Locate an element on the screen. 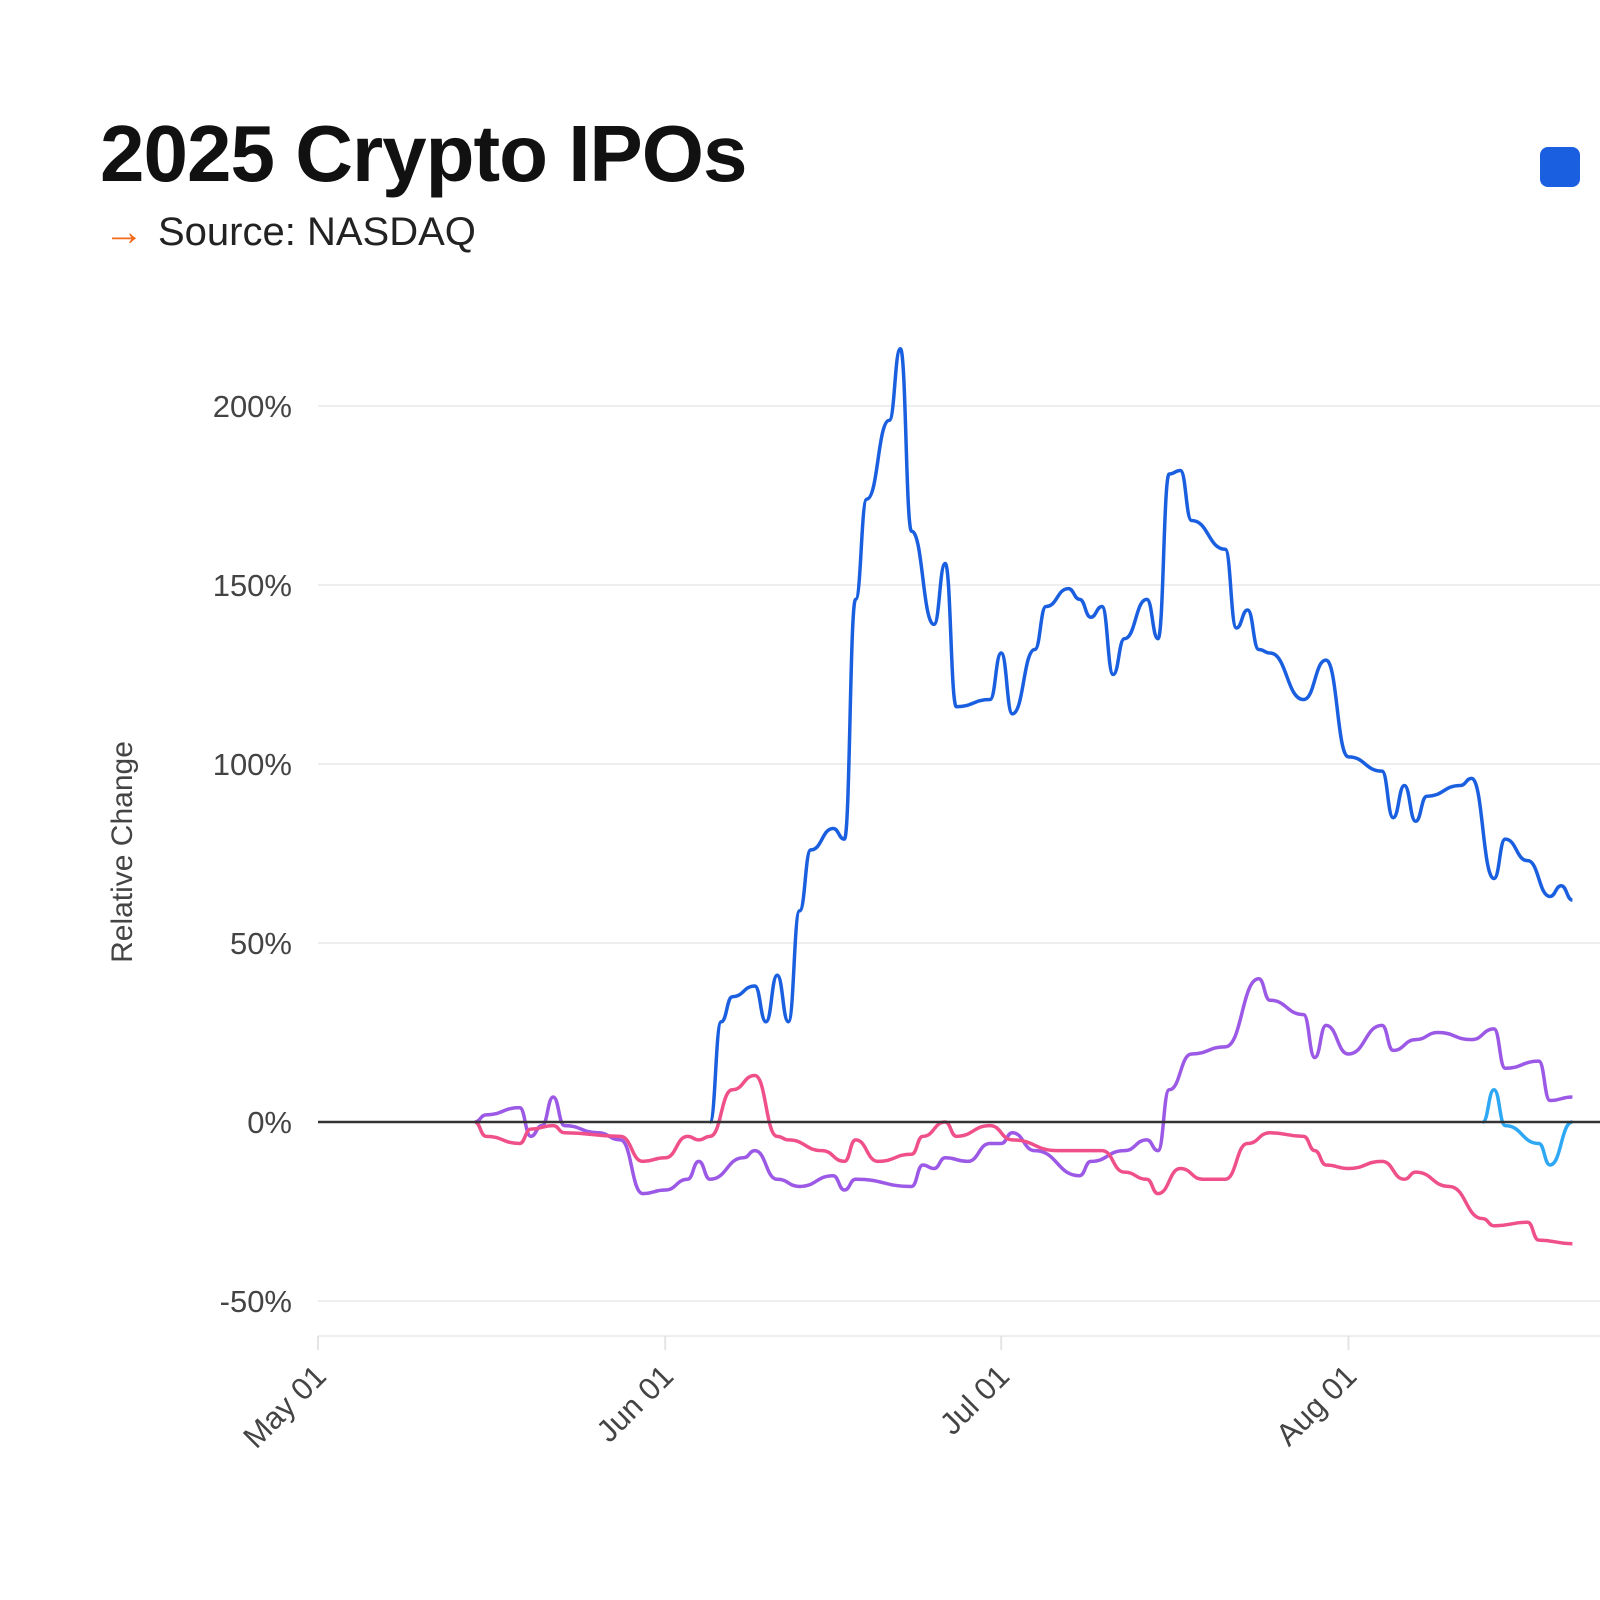 Image resolution: width=1600 pixels, height=1600 pixels. source-text: Source: NASDAQ is located at coordinates (317, 232).